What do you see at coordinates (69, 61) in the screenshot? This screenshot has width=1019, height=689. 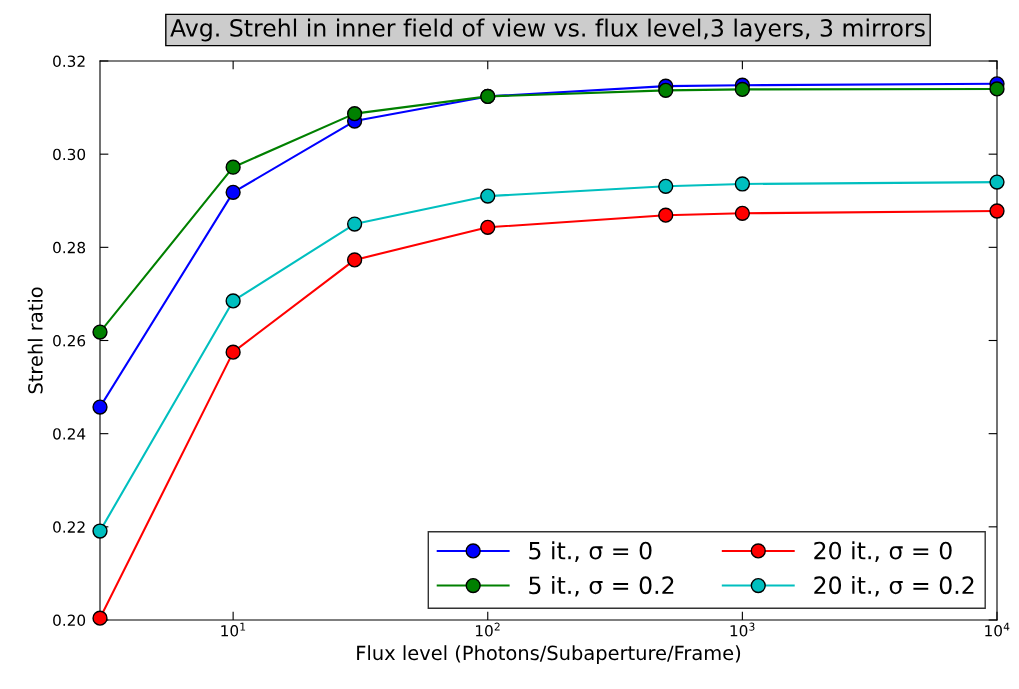 I see `y-tick-label: 0.32` at bounding box center [69, 61].